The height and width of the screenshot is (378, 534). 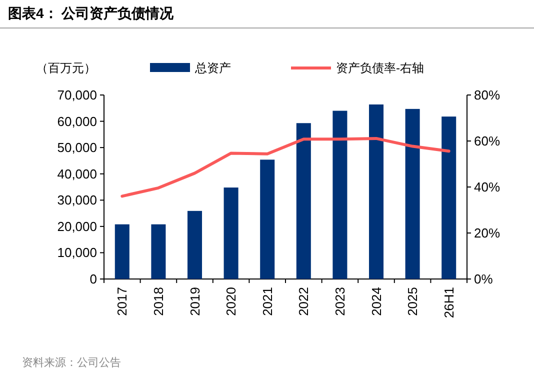 What do you see at coordinates (487, 187) in the screenshot?
I see `y2-tick-label: 40%` at bounding box center [487, 187].